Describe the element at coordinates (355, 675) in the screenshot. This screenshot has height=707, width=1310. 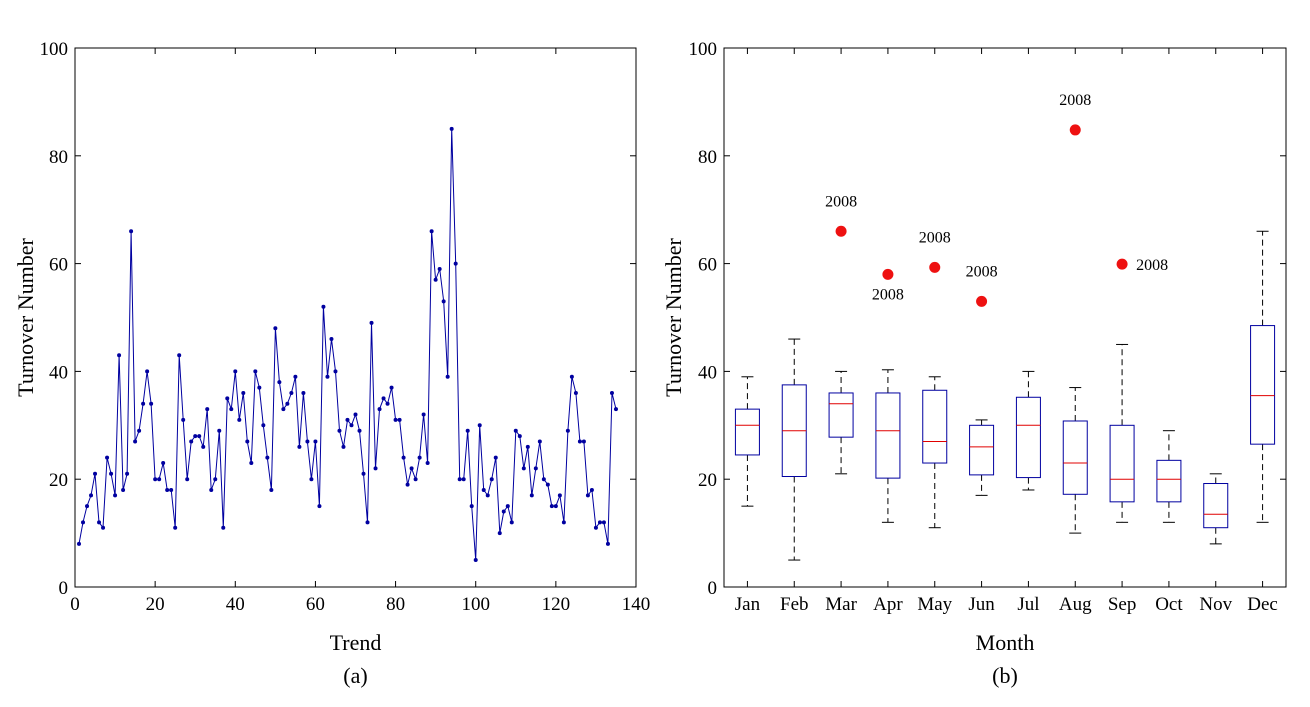
I see `panel-label-a: (a)` at that location.